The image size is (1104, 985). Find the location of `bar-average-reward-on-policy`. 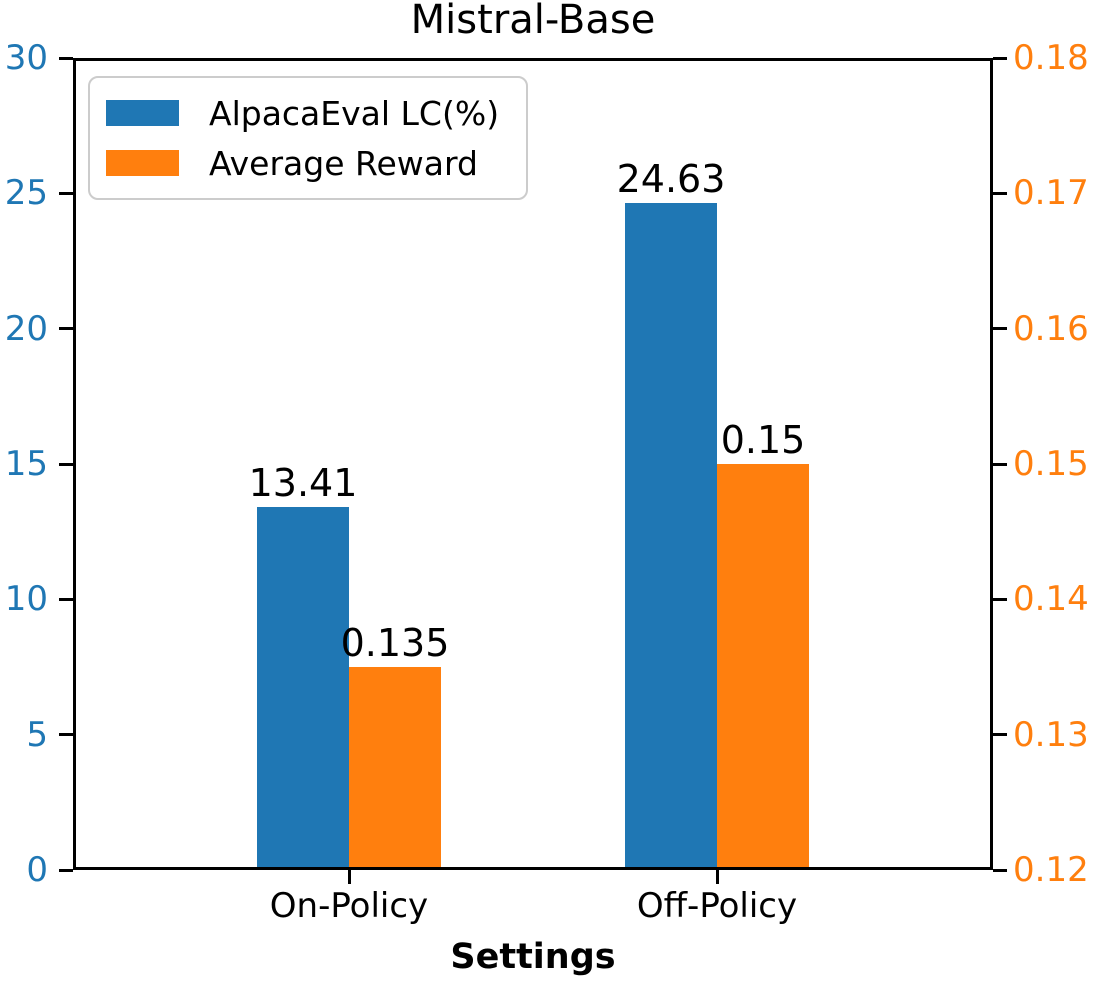

bar-average-reward-on-policy is located at coordinates (395, 768).